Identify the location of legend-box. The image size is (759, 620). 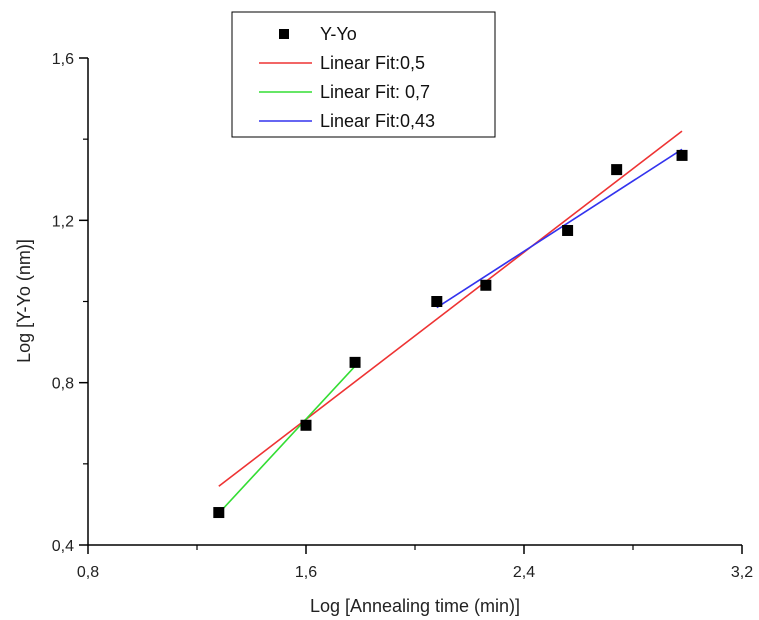
(363, 74).